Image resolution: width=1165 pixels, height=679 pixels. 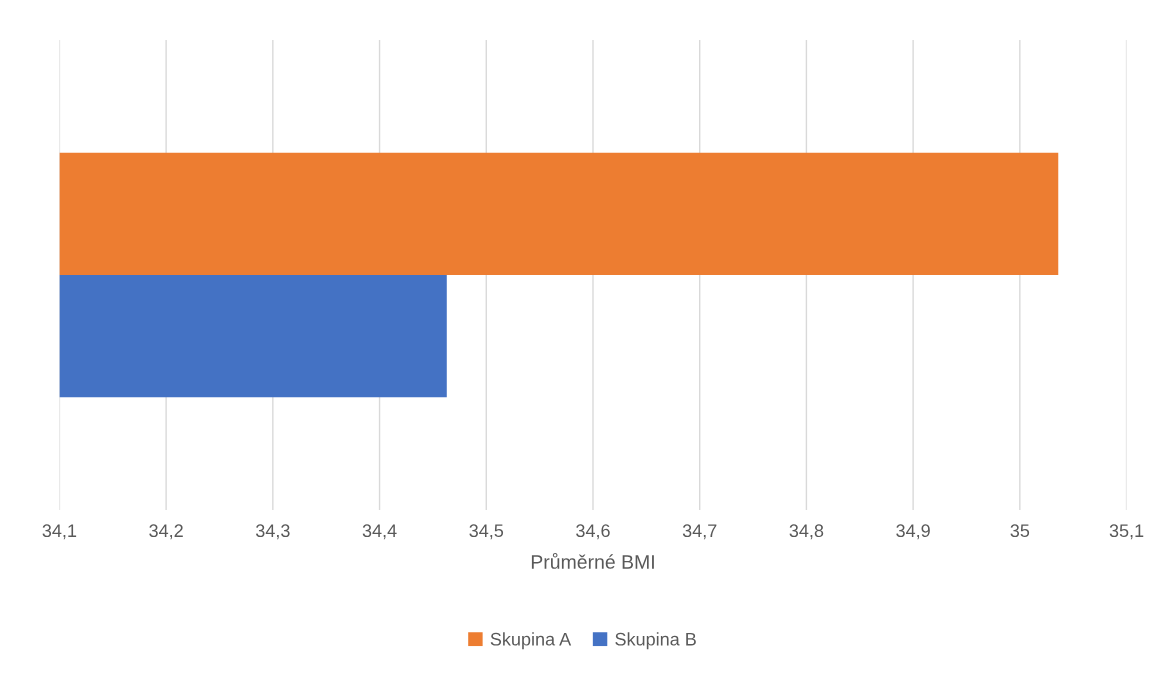 I want to click on x-tick-label: 34,6, so click(x=593, y=532).